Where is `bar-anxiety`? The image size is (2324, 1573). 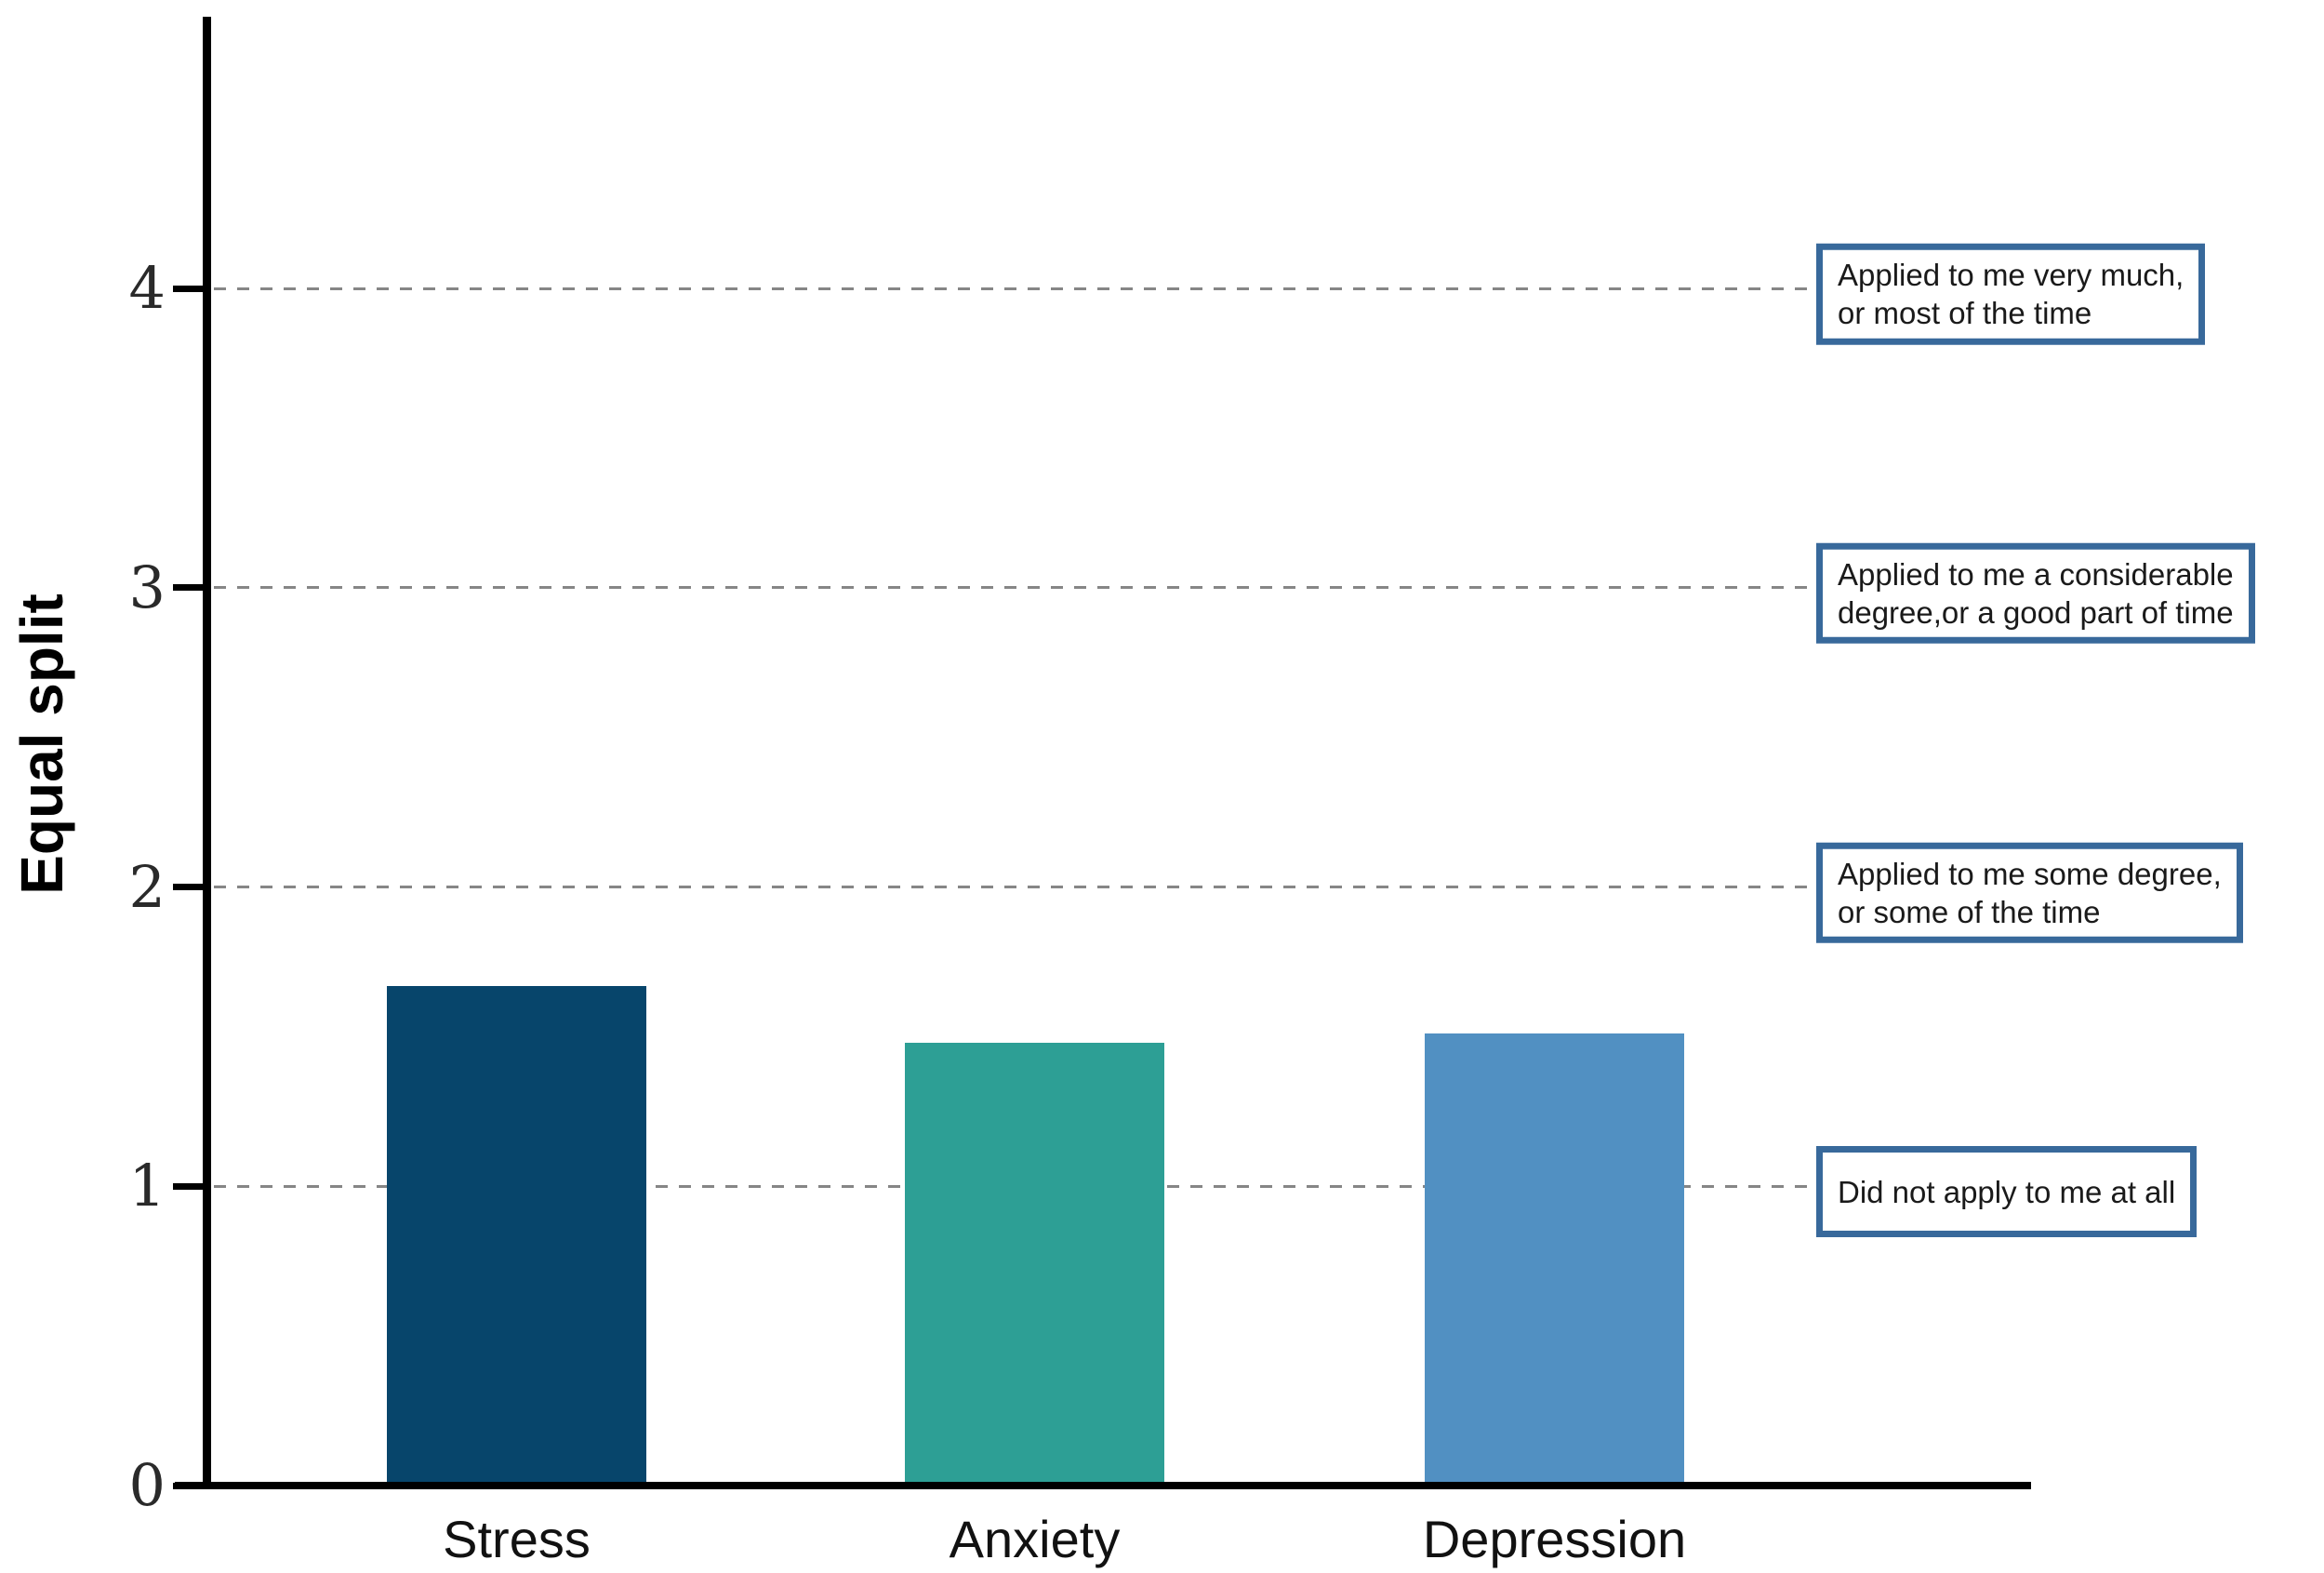 bar-anxiety is located at coordinates (1034, 1263).